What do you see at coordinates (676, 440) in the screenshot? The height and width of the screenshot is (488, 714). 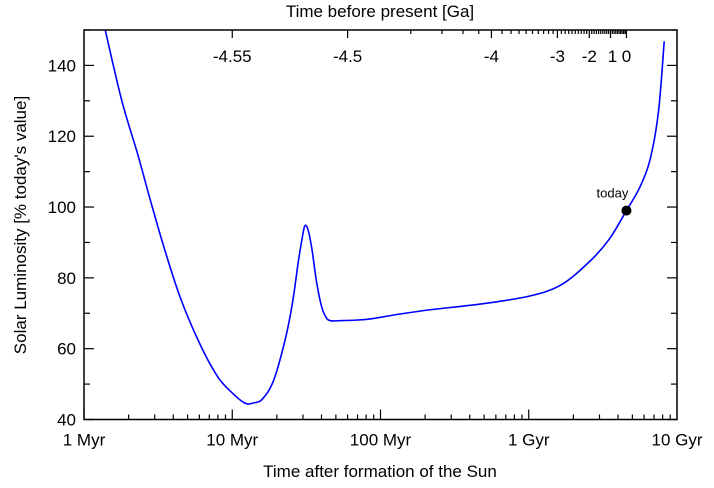 I see `x-tick-label: 10 Gyr` at bounding box center [676, 440].